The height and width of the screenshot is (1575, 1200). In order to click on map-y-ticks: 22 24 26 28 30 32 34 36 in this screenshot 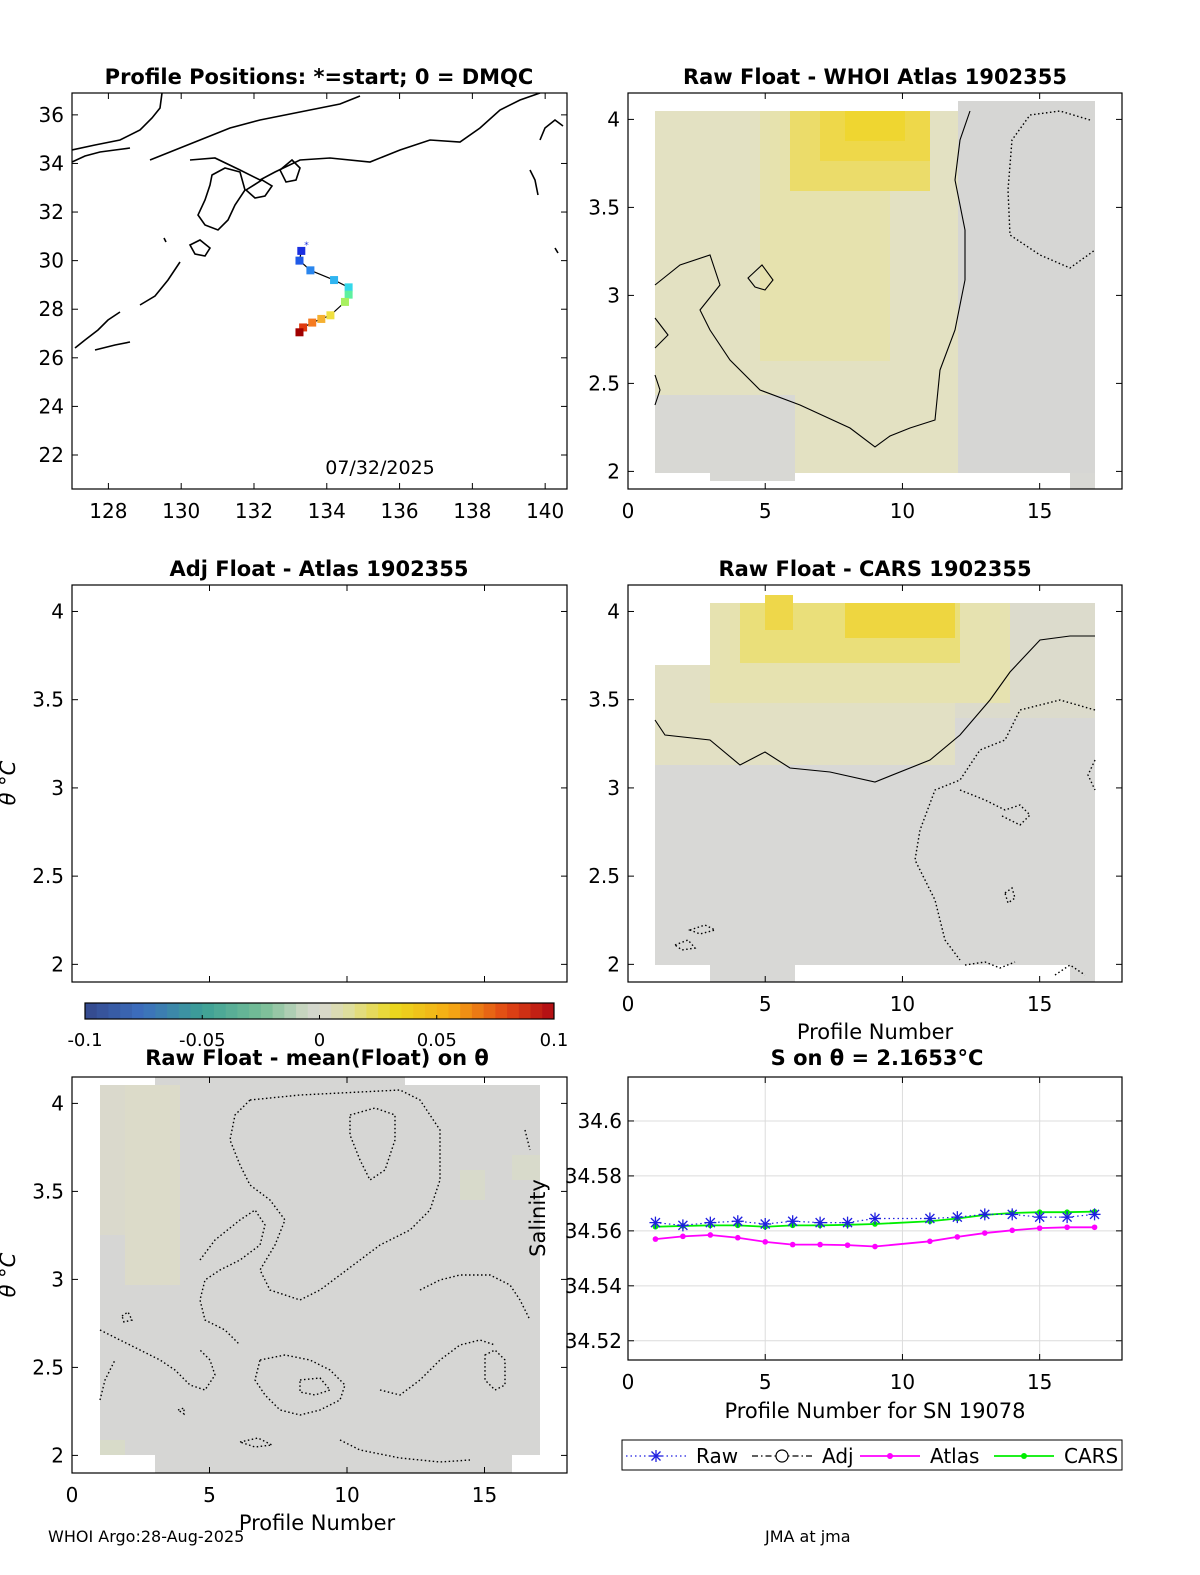, I will do `click(303, 285)`.